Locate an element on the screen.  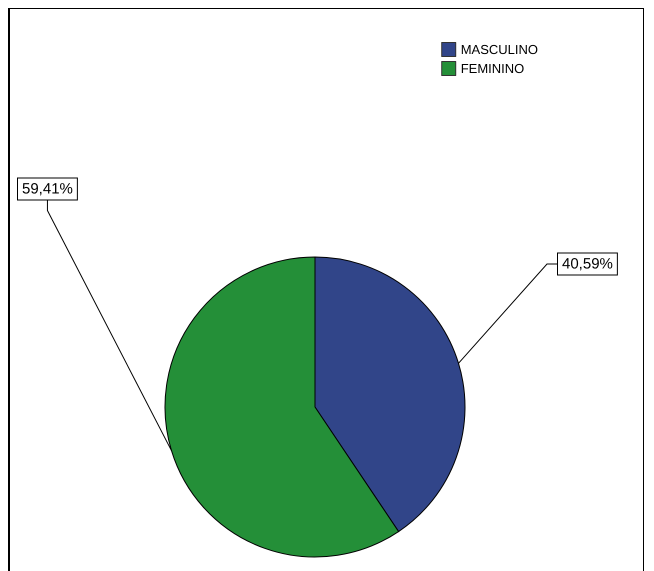
data-label: 40,59% is located at coordinates (587, 264).